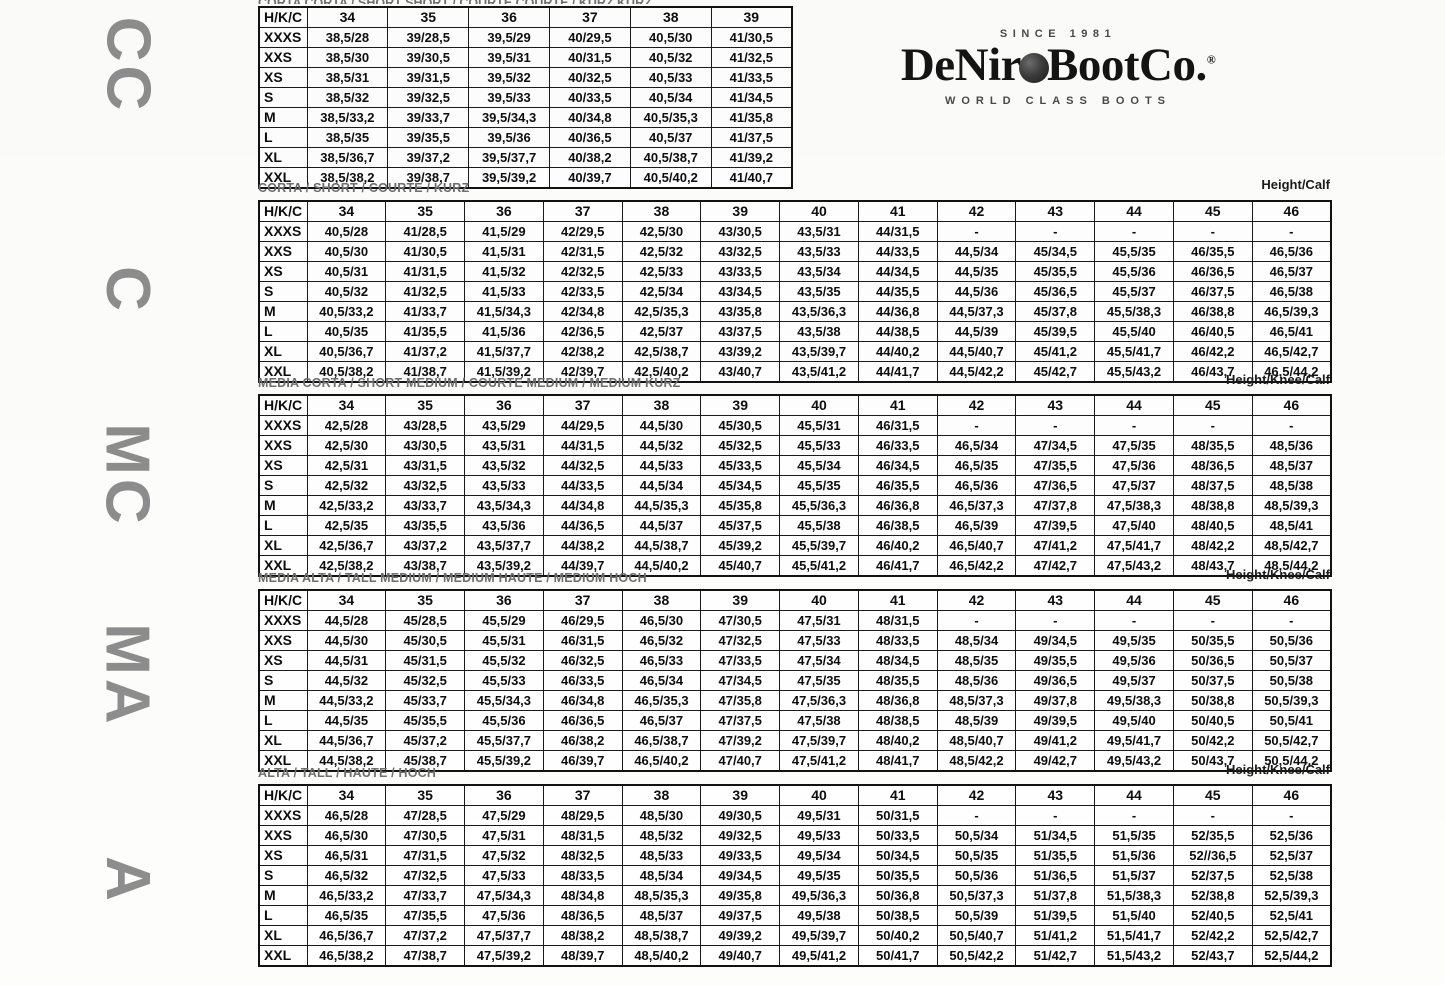  I want to click on size-cell: 50/41,7, so click(897, 956).